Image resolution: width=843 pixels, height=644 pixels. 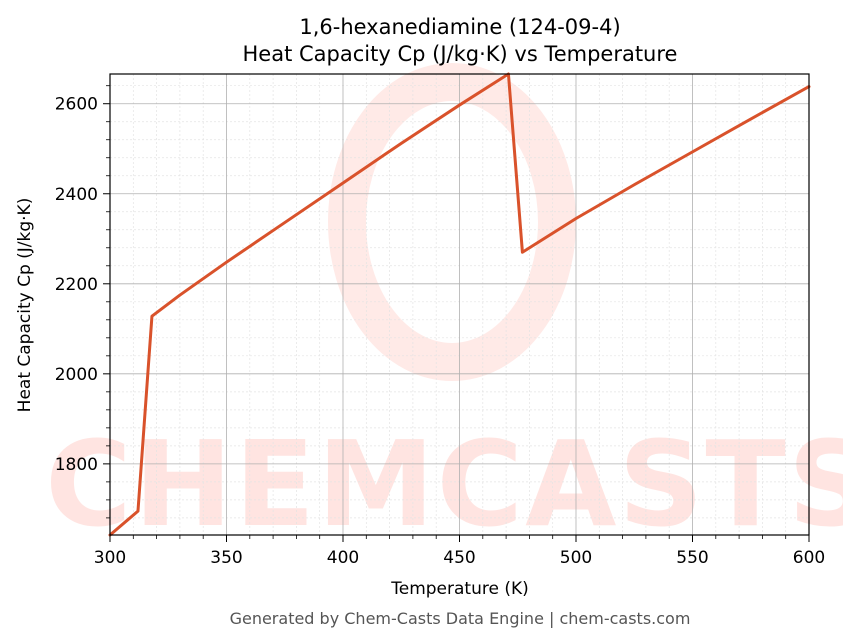 I want to click on y-axis-label: Heat Capacity Cp (J/kg·K), so click(x=25, y=305).